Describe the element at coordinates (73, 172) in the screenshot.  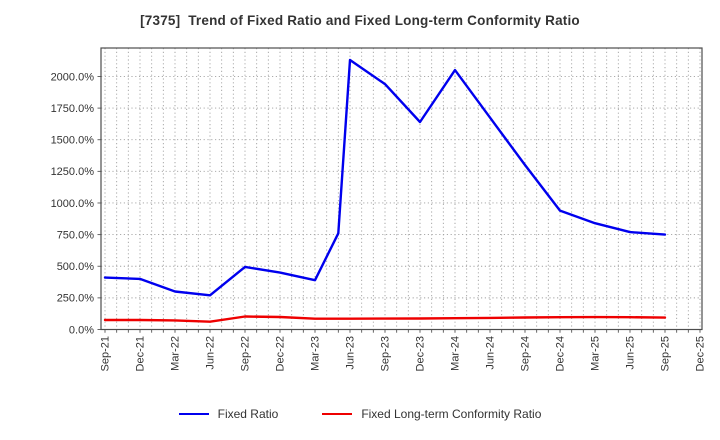
I see `y-tick-label: 1250.0%` at that location.